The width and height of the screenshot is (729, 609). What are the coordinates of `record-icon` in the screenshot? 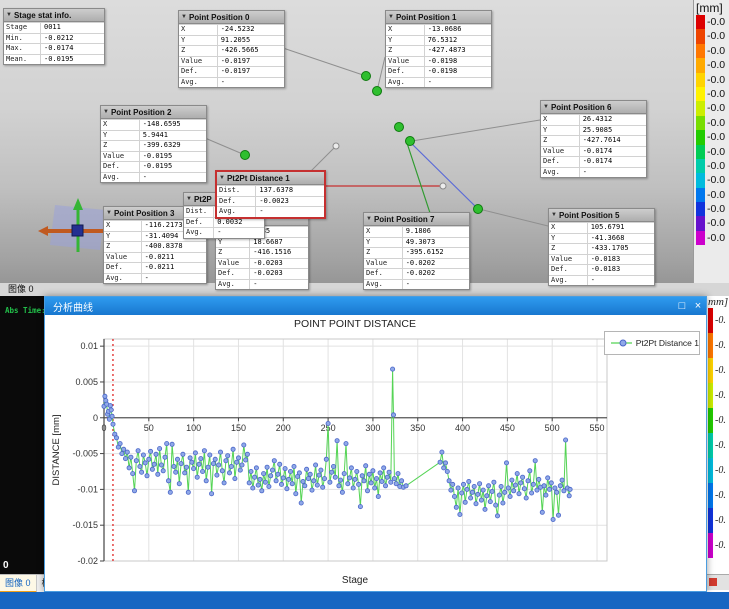 It's located at (713, 582).